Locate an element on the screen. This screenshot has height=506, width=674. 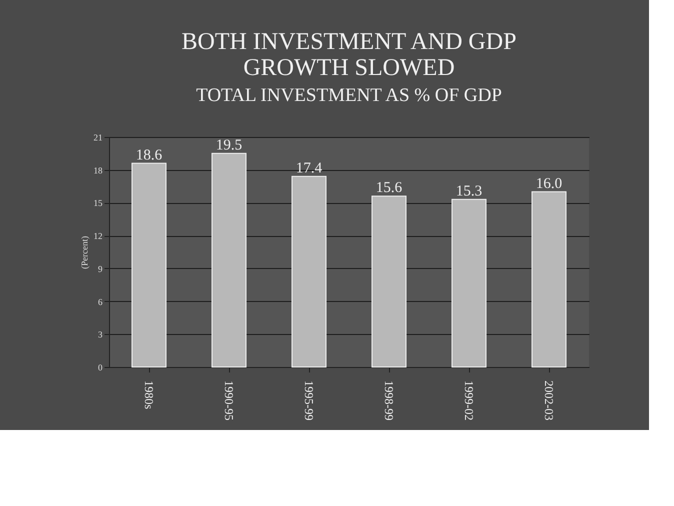
y-tick-label: 15 is located at coordinates (98, 203).